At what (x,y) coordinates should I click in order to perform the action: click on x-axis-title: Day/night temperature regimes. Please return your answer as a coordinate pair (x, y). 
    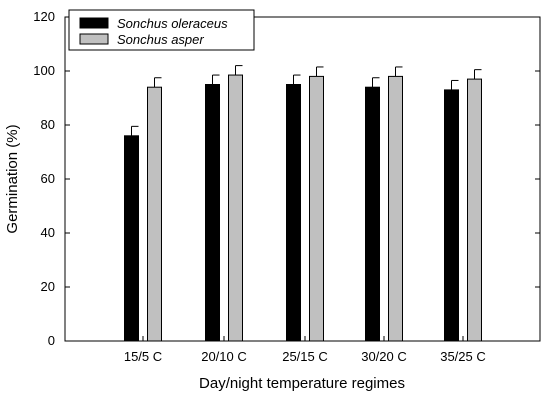
    Looking at the image, I should click on (302, 383).